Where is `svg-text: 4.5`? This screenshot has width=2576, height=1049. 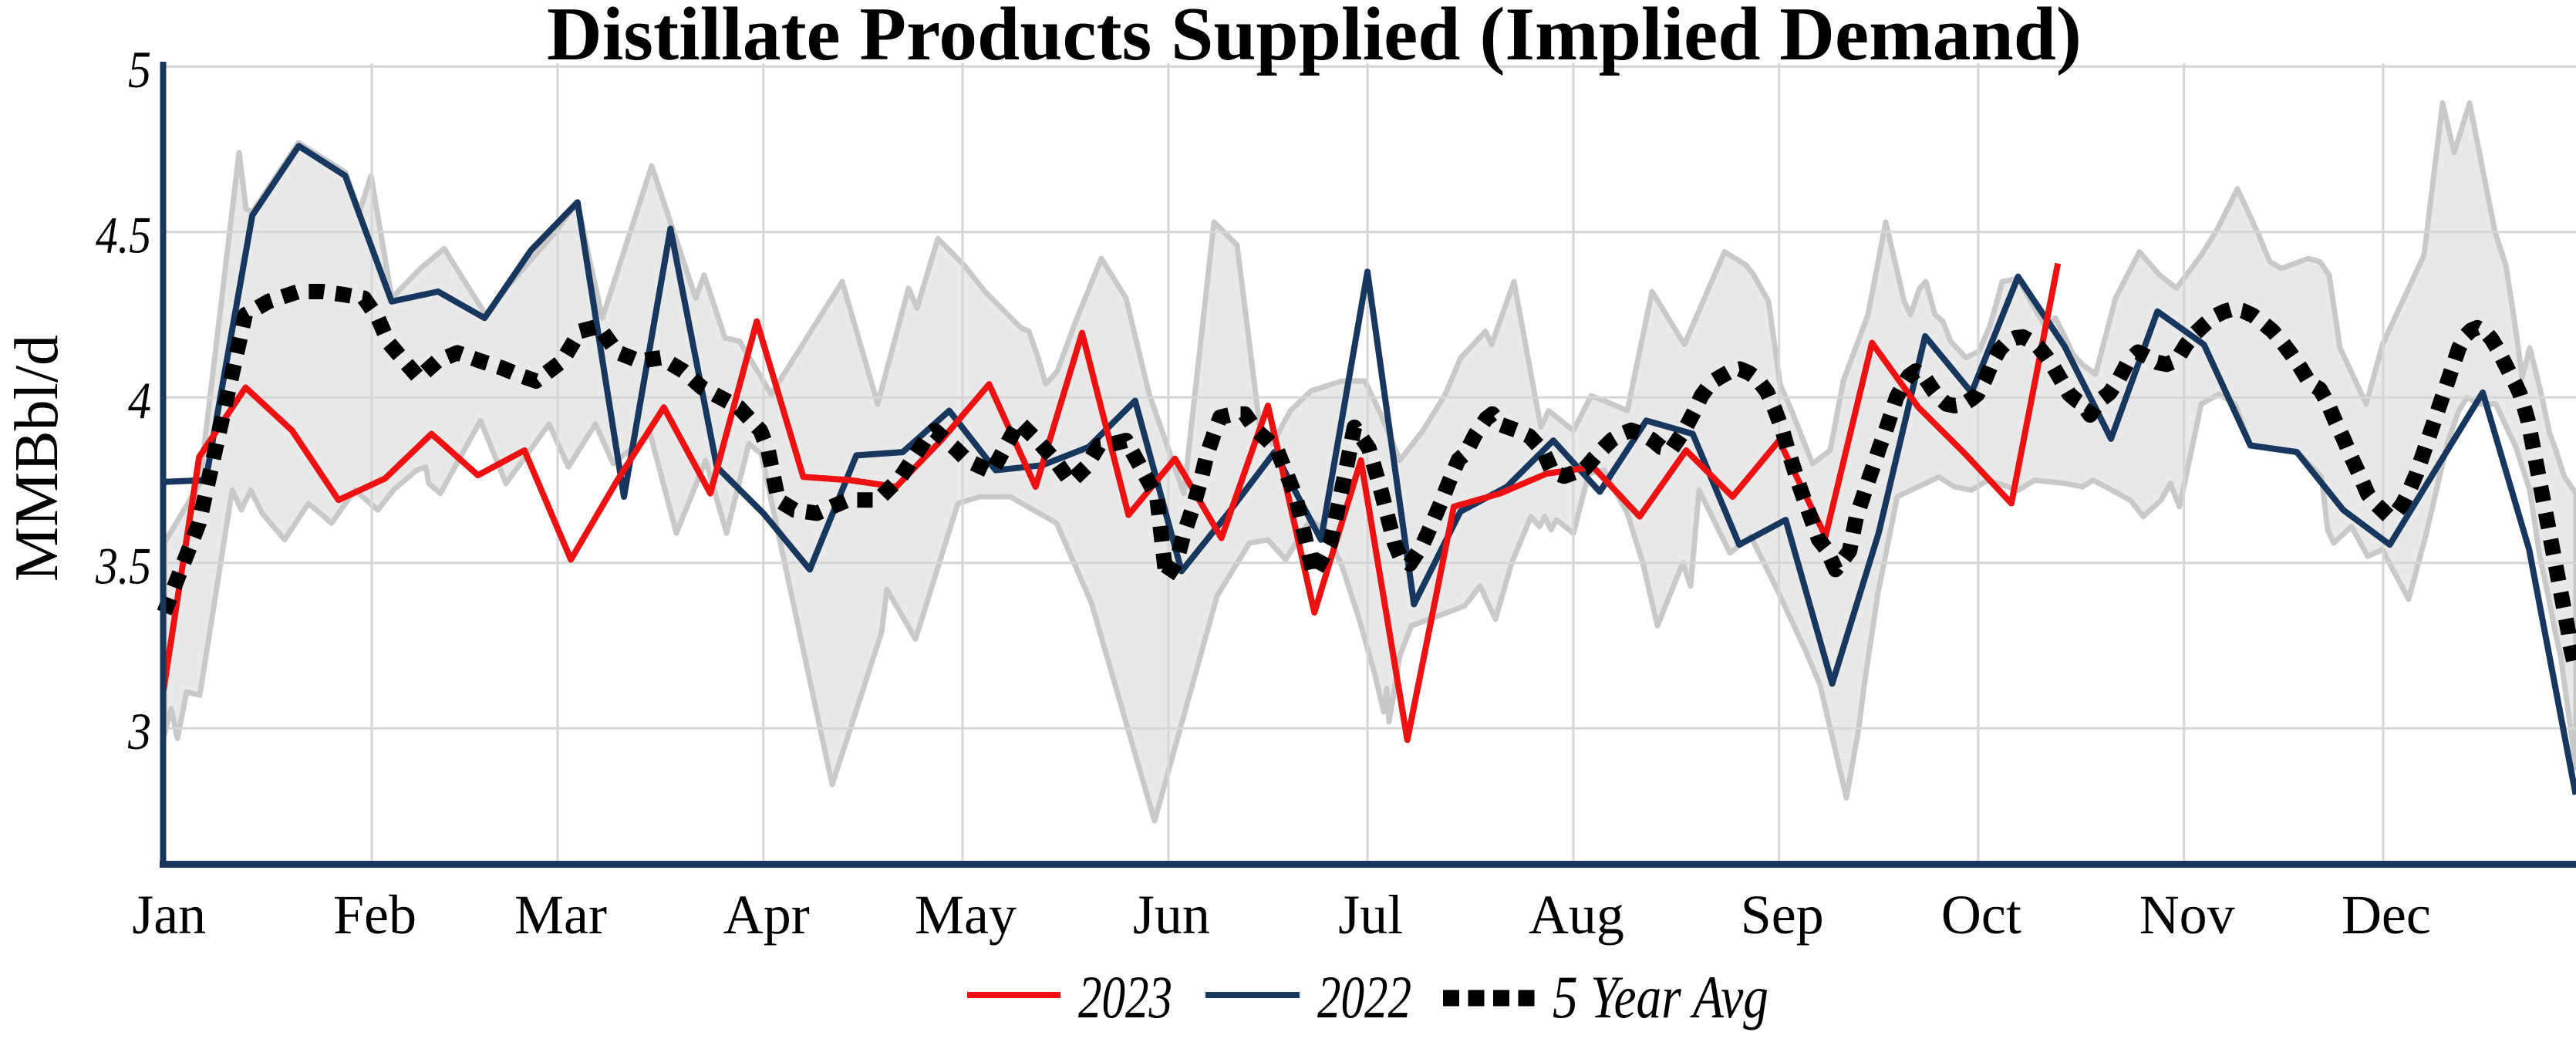 svg-text: 4.5 is located at coordinates (123, 234).